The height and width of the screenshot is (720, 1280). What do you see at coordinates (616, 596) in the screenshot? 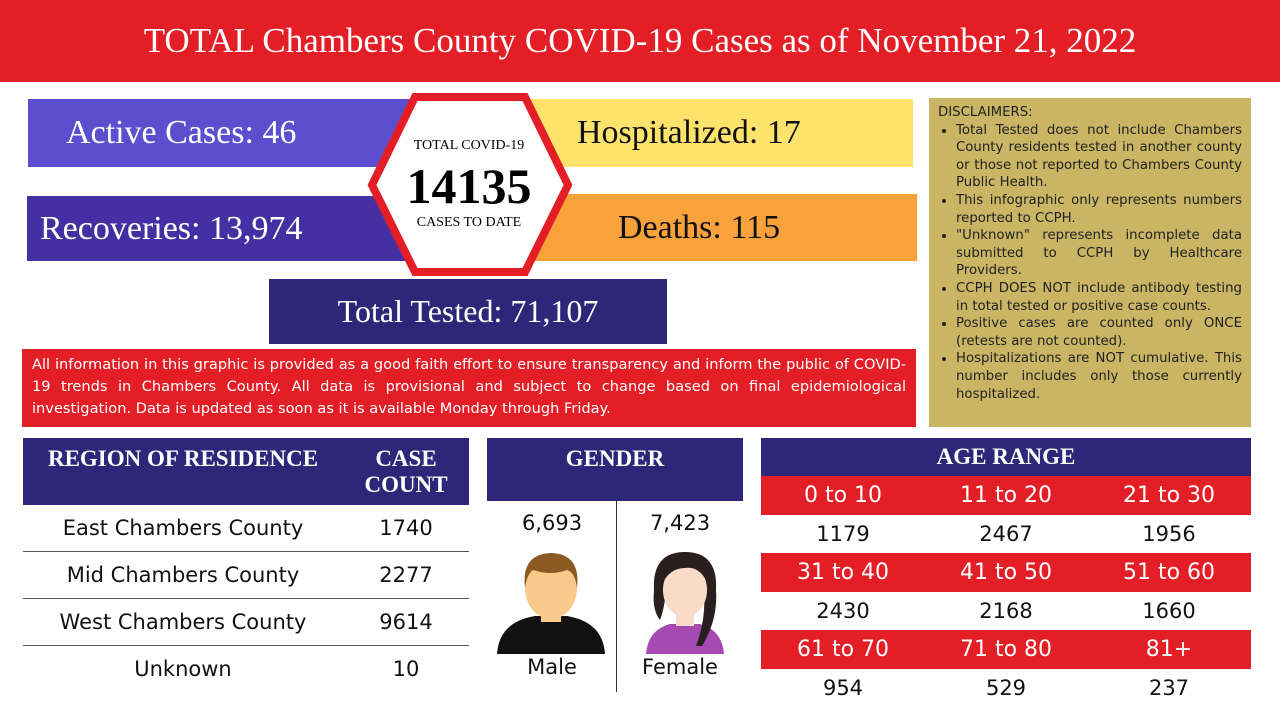
I see `gender-divider` at bounding box center [616, 596].